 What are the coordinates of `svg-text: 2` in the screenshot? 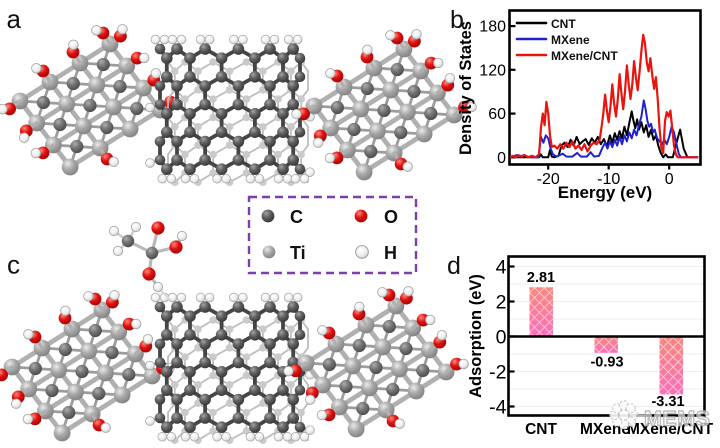 It's located at (501, 303).